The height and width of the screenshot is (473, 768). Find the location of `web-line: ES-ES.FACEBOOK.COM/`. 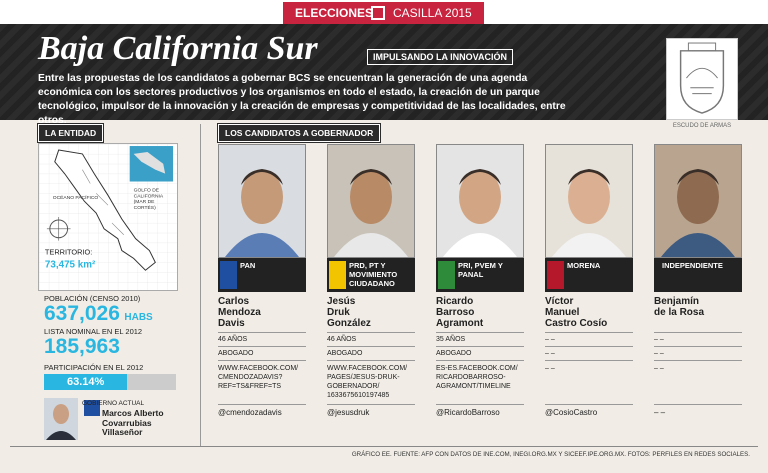

web-line: ES-ES.FACEBOOK.COM/ is located at coordinates (477, 368).